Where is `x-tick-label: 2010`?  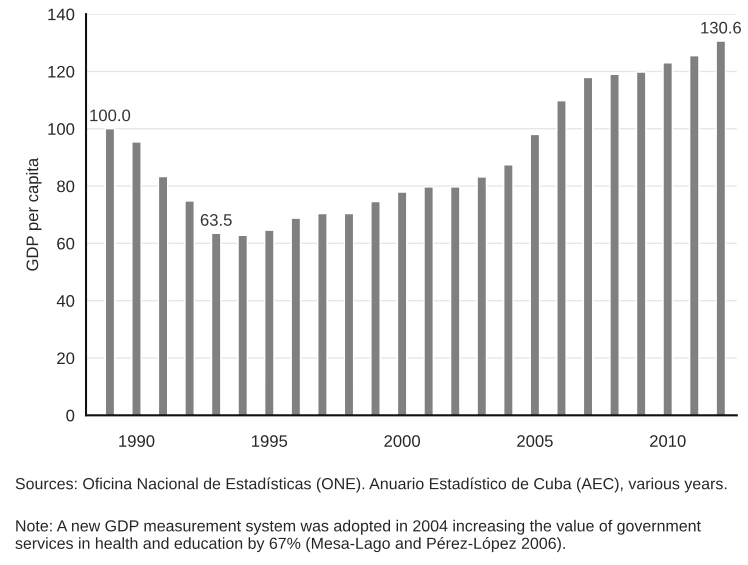 x-tick-label: 2010 is located at coordinates (668, 441).